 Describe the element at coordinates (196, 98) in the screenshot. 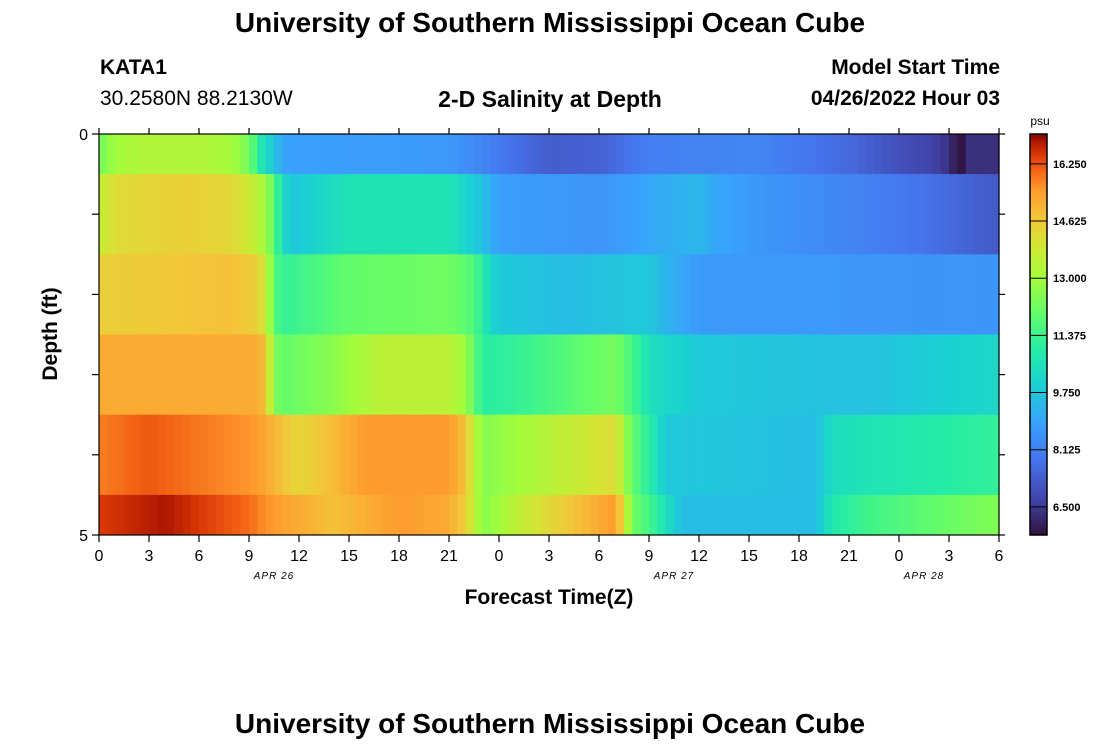

I see `station-coords: 30.2580N 88.2130W` at that location.